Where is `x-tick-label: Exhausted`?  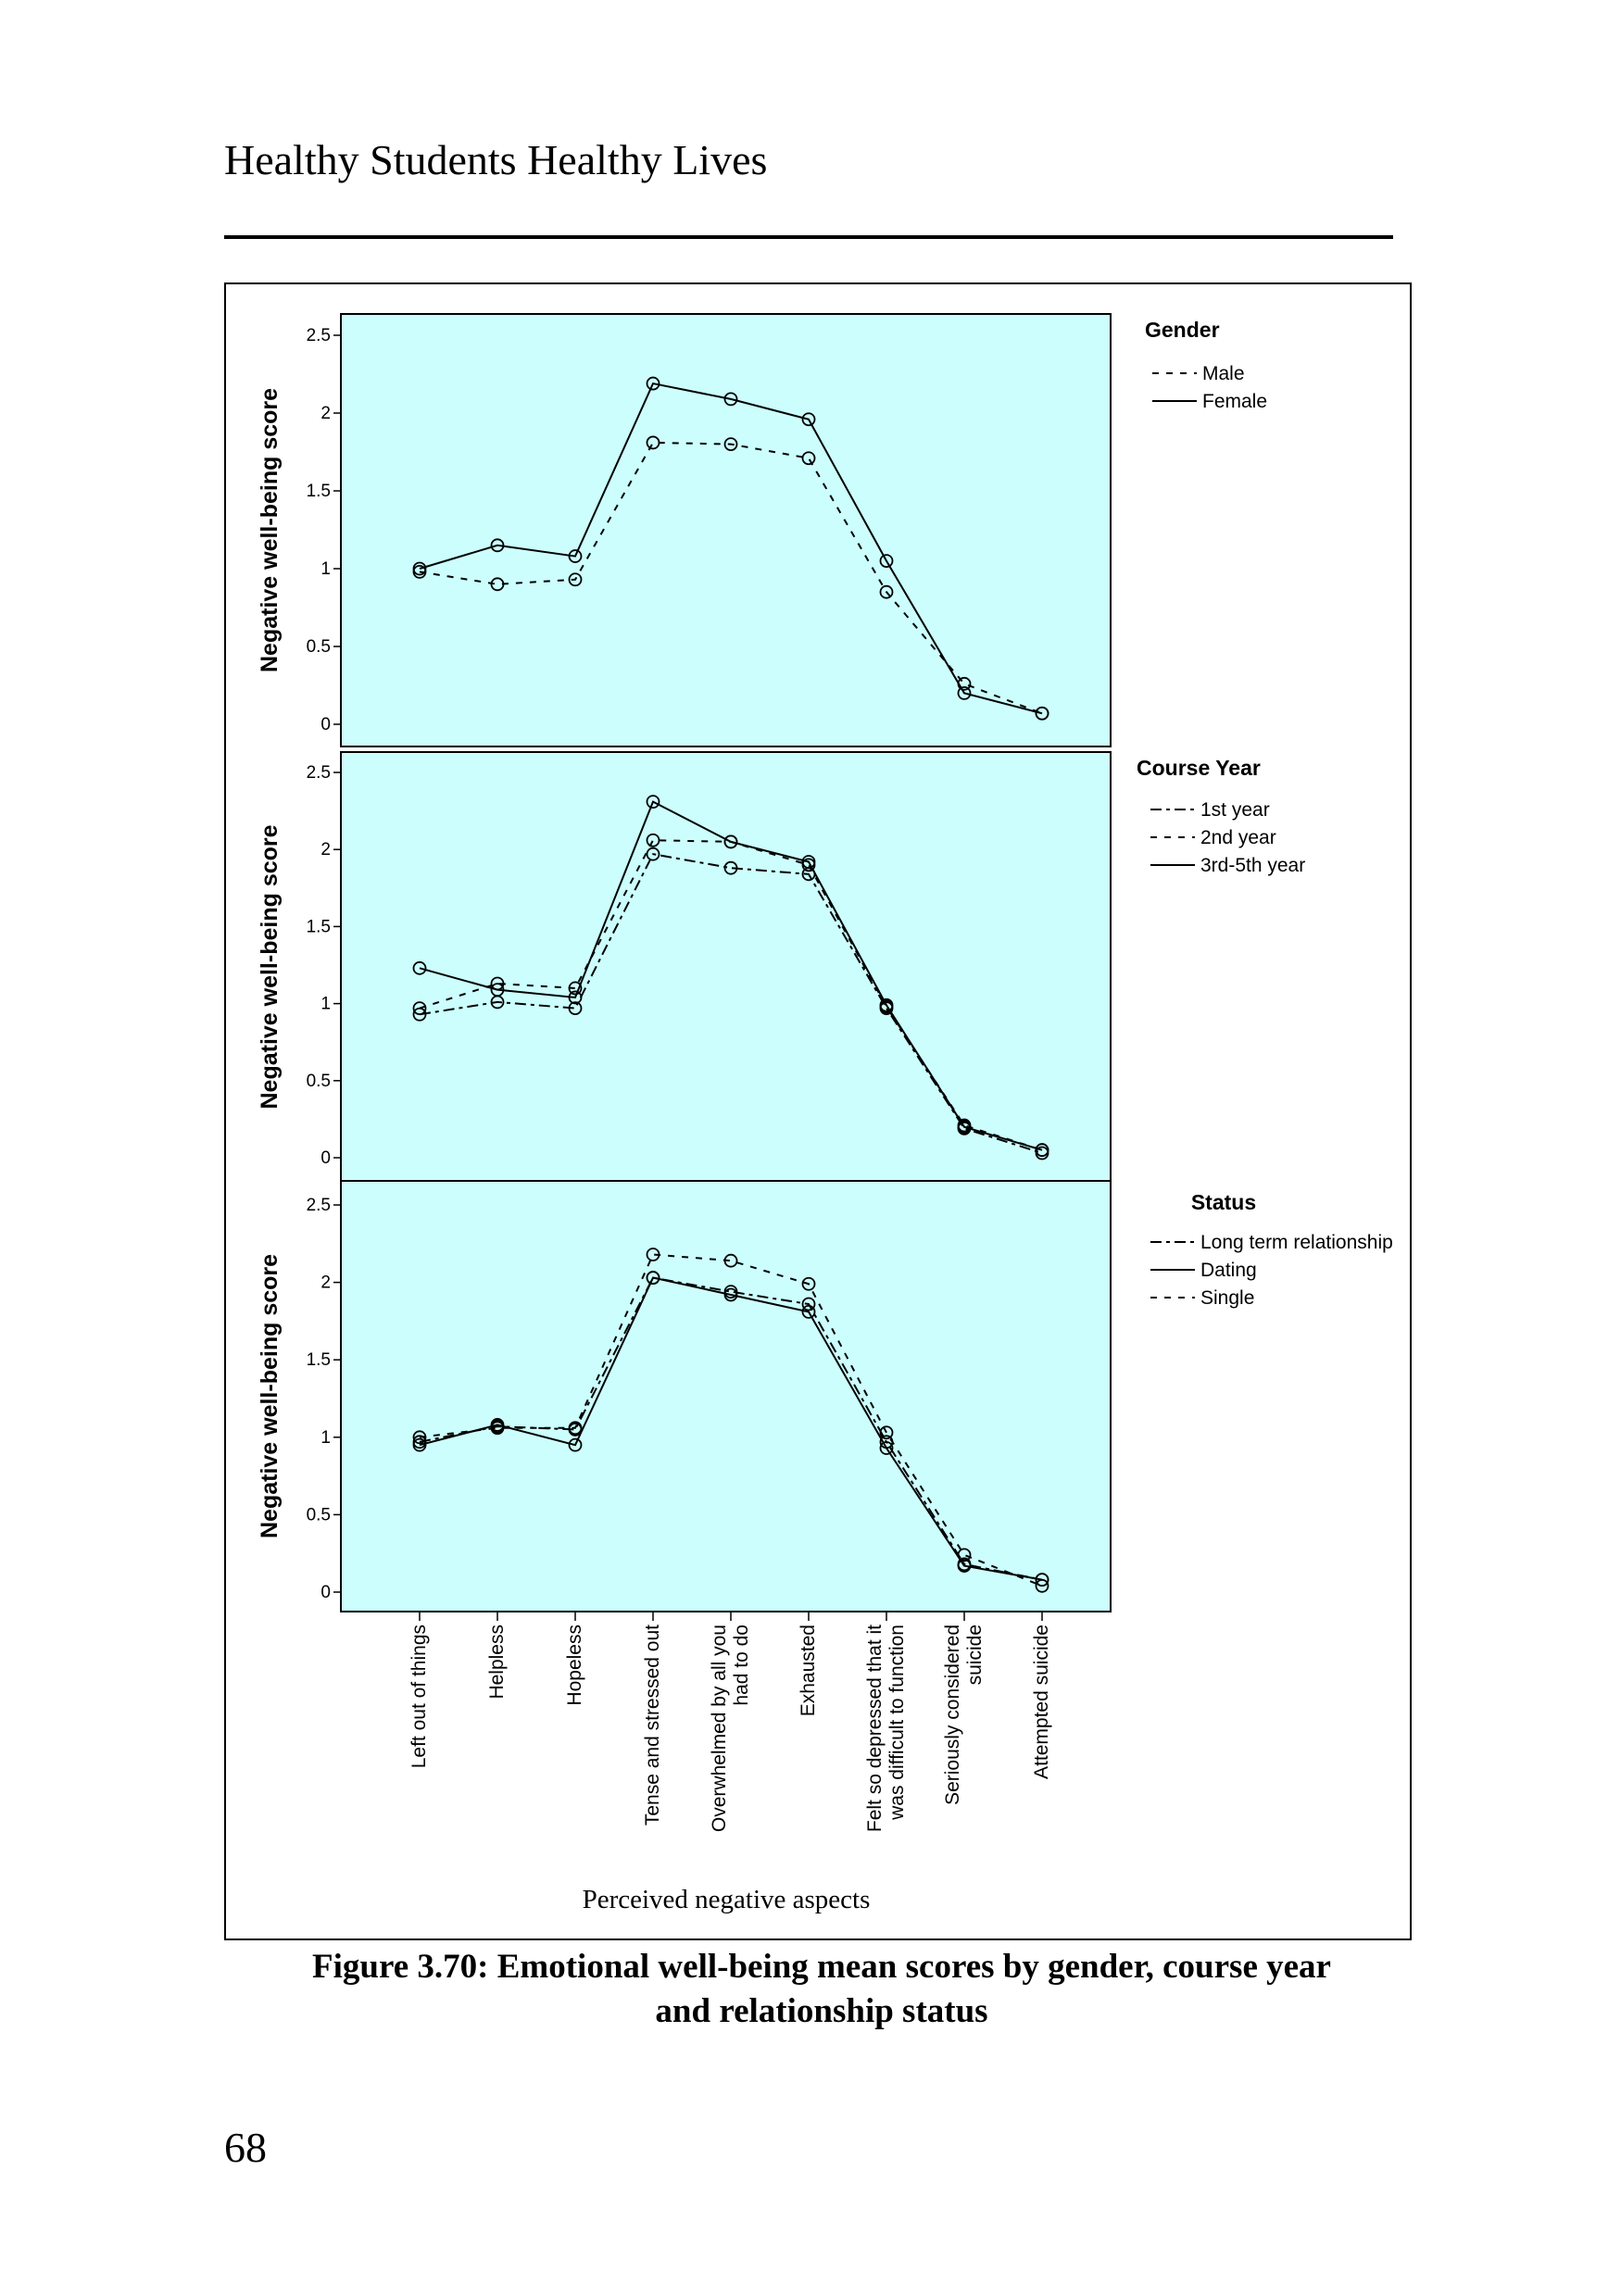
x-tick-label: Exhausted is located at coordinates (808, 1670).